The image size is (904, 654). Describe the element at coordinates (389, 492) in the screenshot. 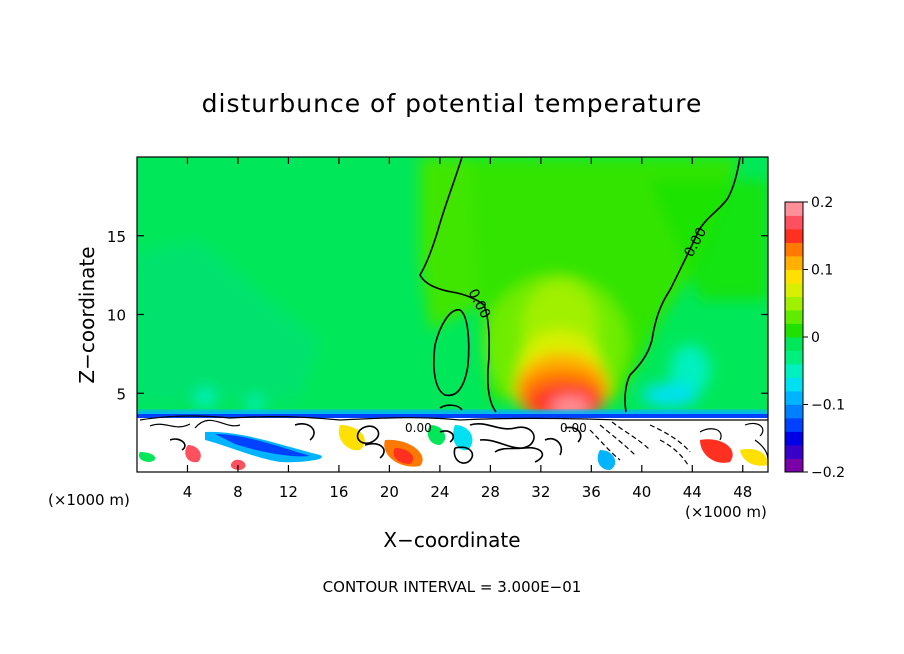

I see `x-tick-label: 20` at that location.